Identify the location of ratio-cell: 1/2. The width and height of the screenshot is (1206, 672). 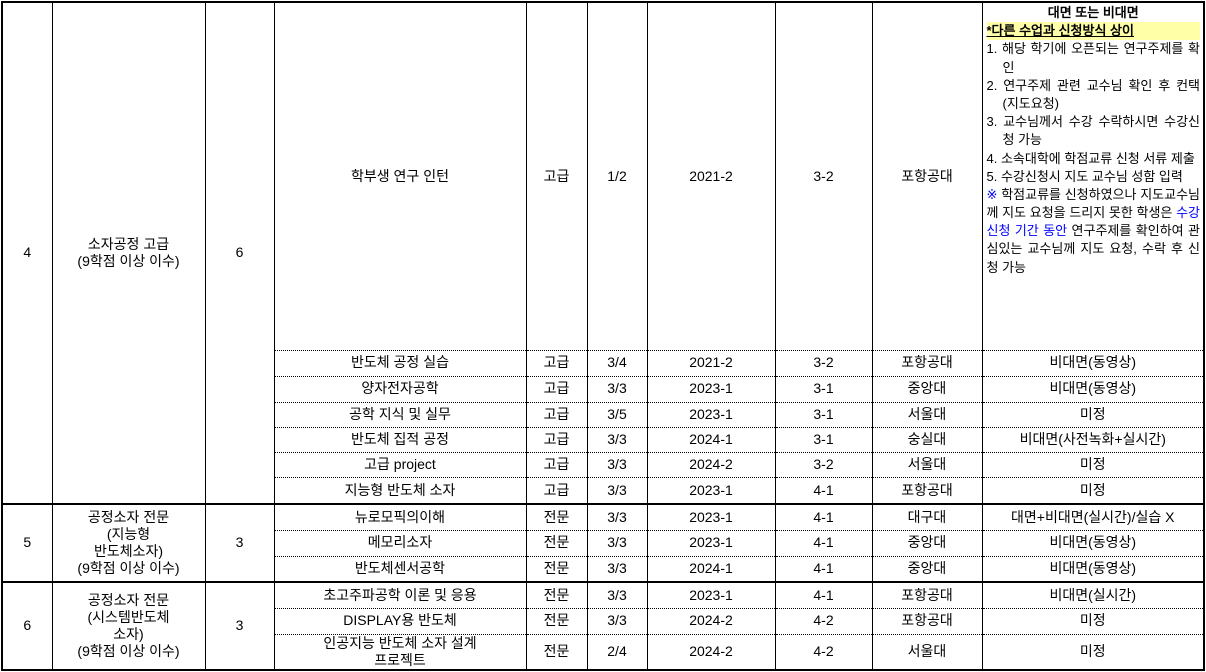
(616, 175).